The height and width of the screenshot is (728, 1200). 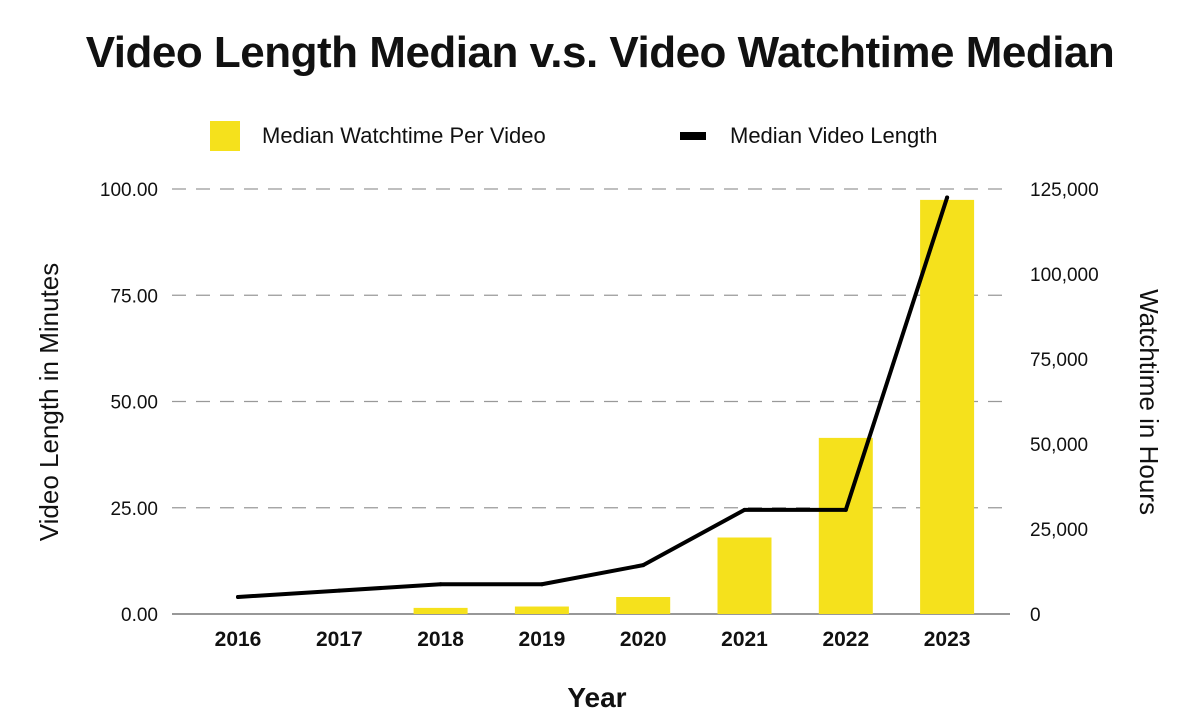 What do you see at coordinates (238, 597) in the screenshot?
I see `point-video-length-2016` at bounding box center [238, 597].